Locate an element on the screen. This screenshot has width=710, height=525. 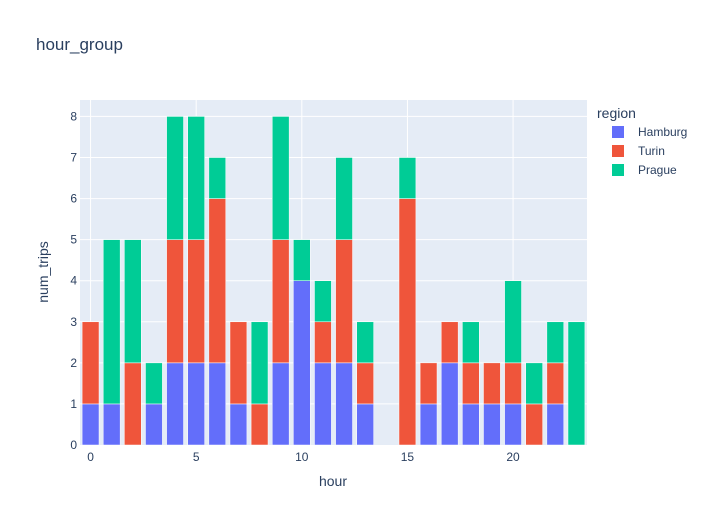
y-tick-label: 4 is located at coordinates (73, 281).